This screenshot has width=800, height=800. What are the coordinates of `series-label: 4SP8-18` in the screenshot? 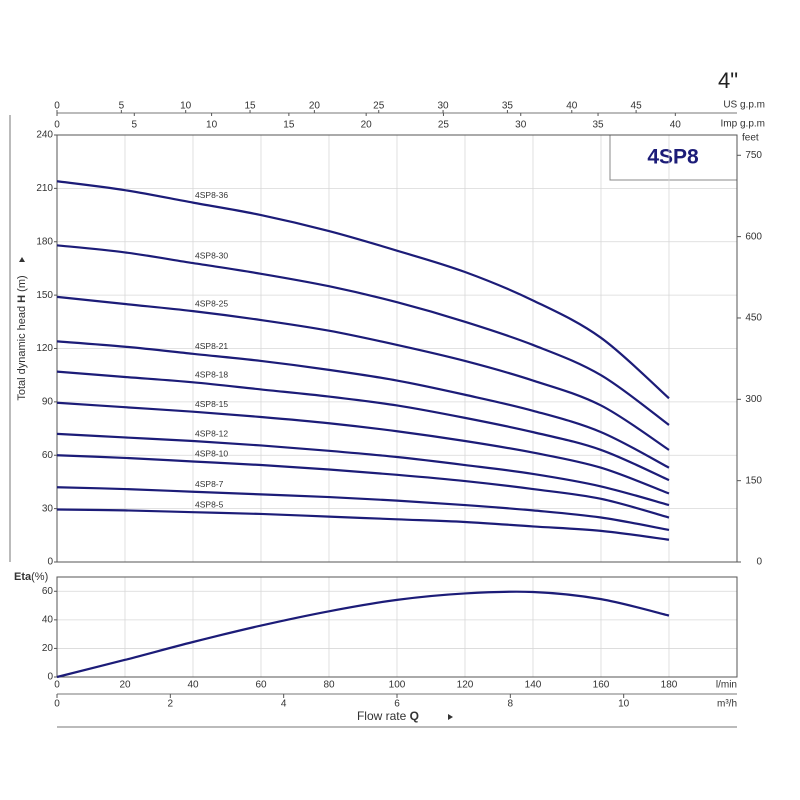 It's located at (211, 375).